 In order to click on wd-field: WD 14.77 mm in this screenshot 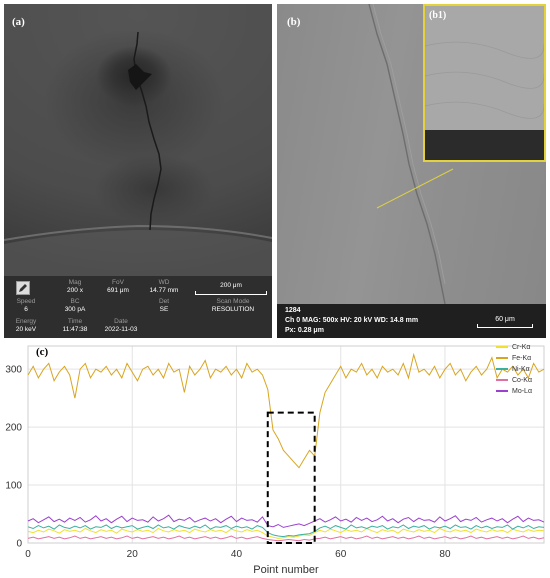, I will do `click(164, 286)`.